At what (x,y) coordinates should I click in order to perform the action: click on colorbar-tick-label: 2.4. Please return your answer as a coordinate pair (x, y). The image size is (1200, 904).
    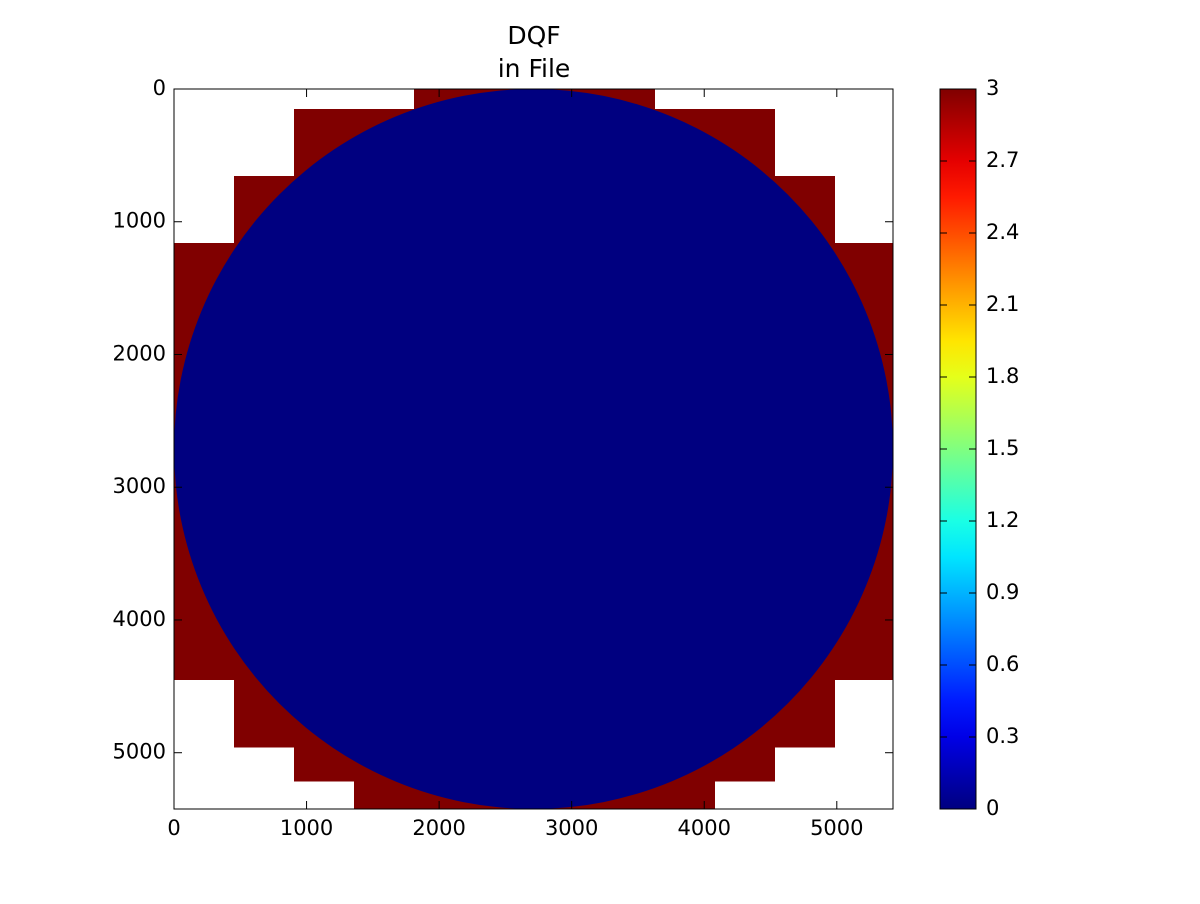
    Looking at the image, I should click on (1002, 232).